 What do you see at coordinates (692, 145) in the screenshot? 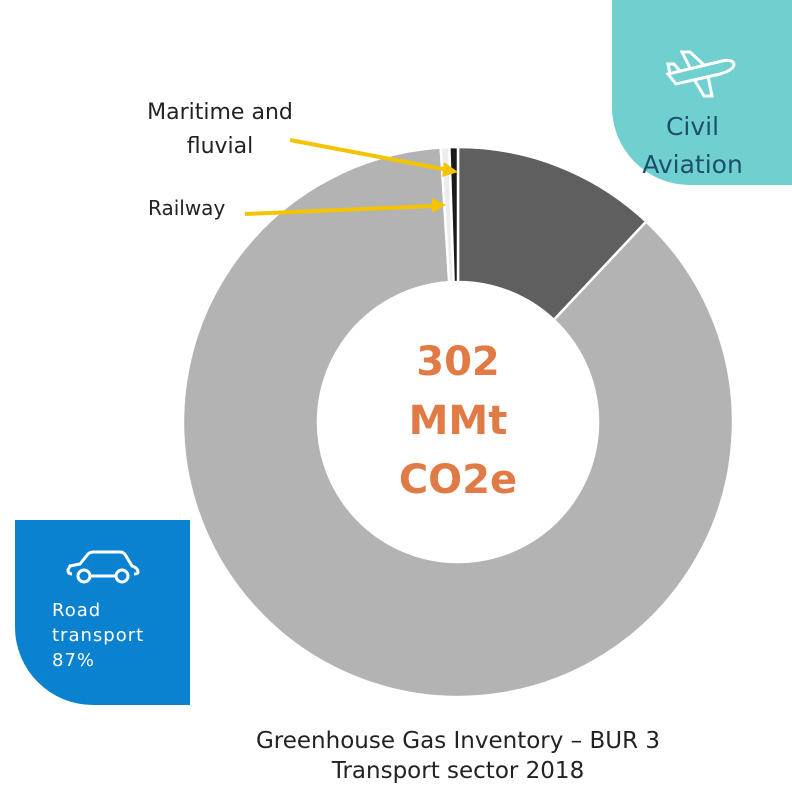
I see `aviation-label: Civil Aviation` at bounding box center [692, 145].